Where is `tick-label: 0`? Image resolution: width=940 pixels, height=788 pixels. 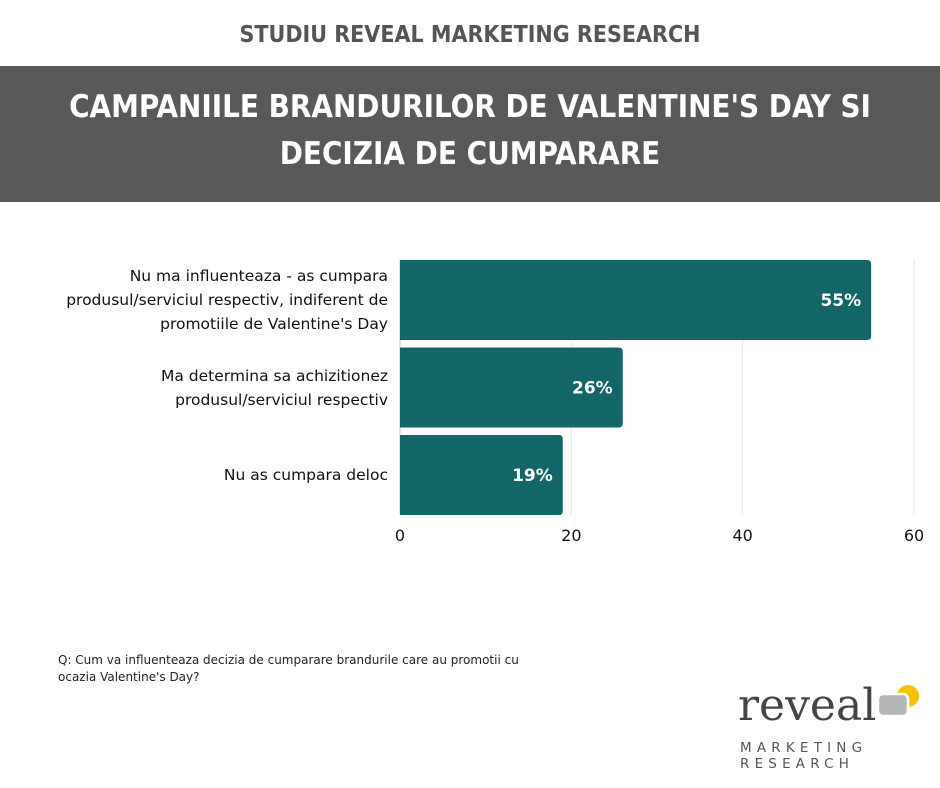
tick-label: 0 is located at coordinates (400, 535).